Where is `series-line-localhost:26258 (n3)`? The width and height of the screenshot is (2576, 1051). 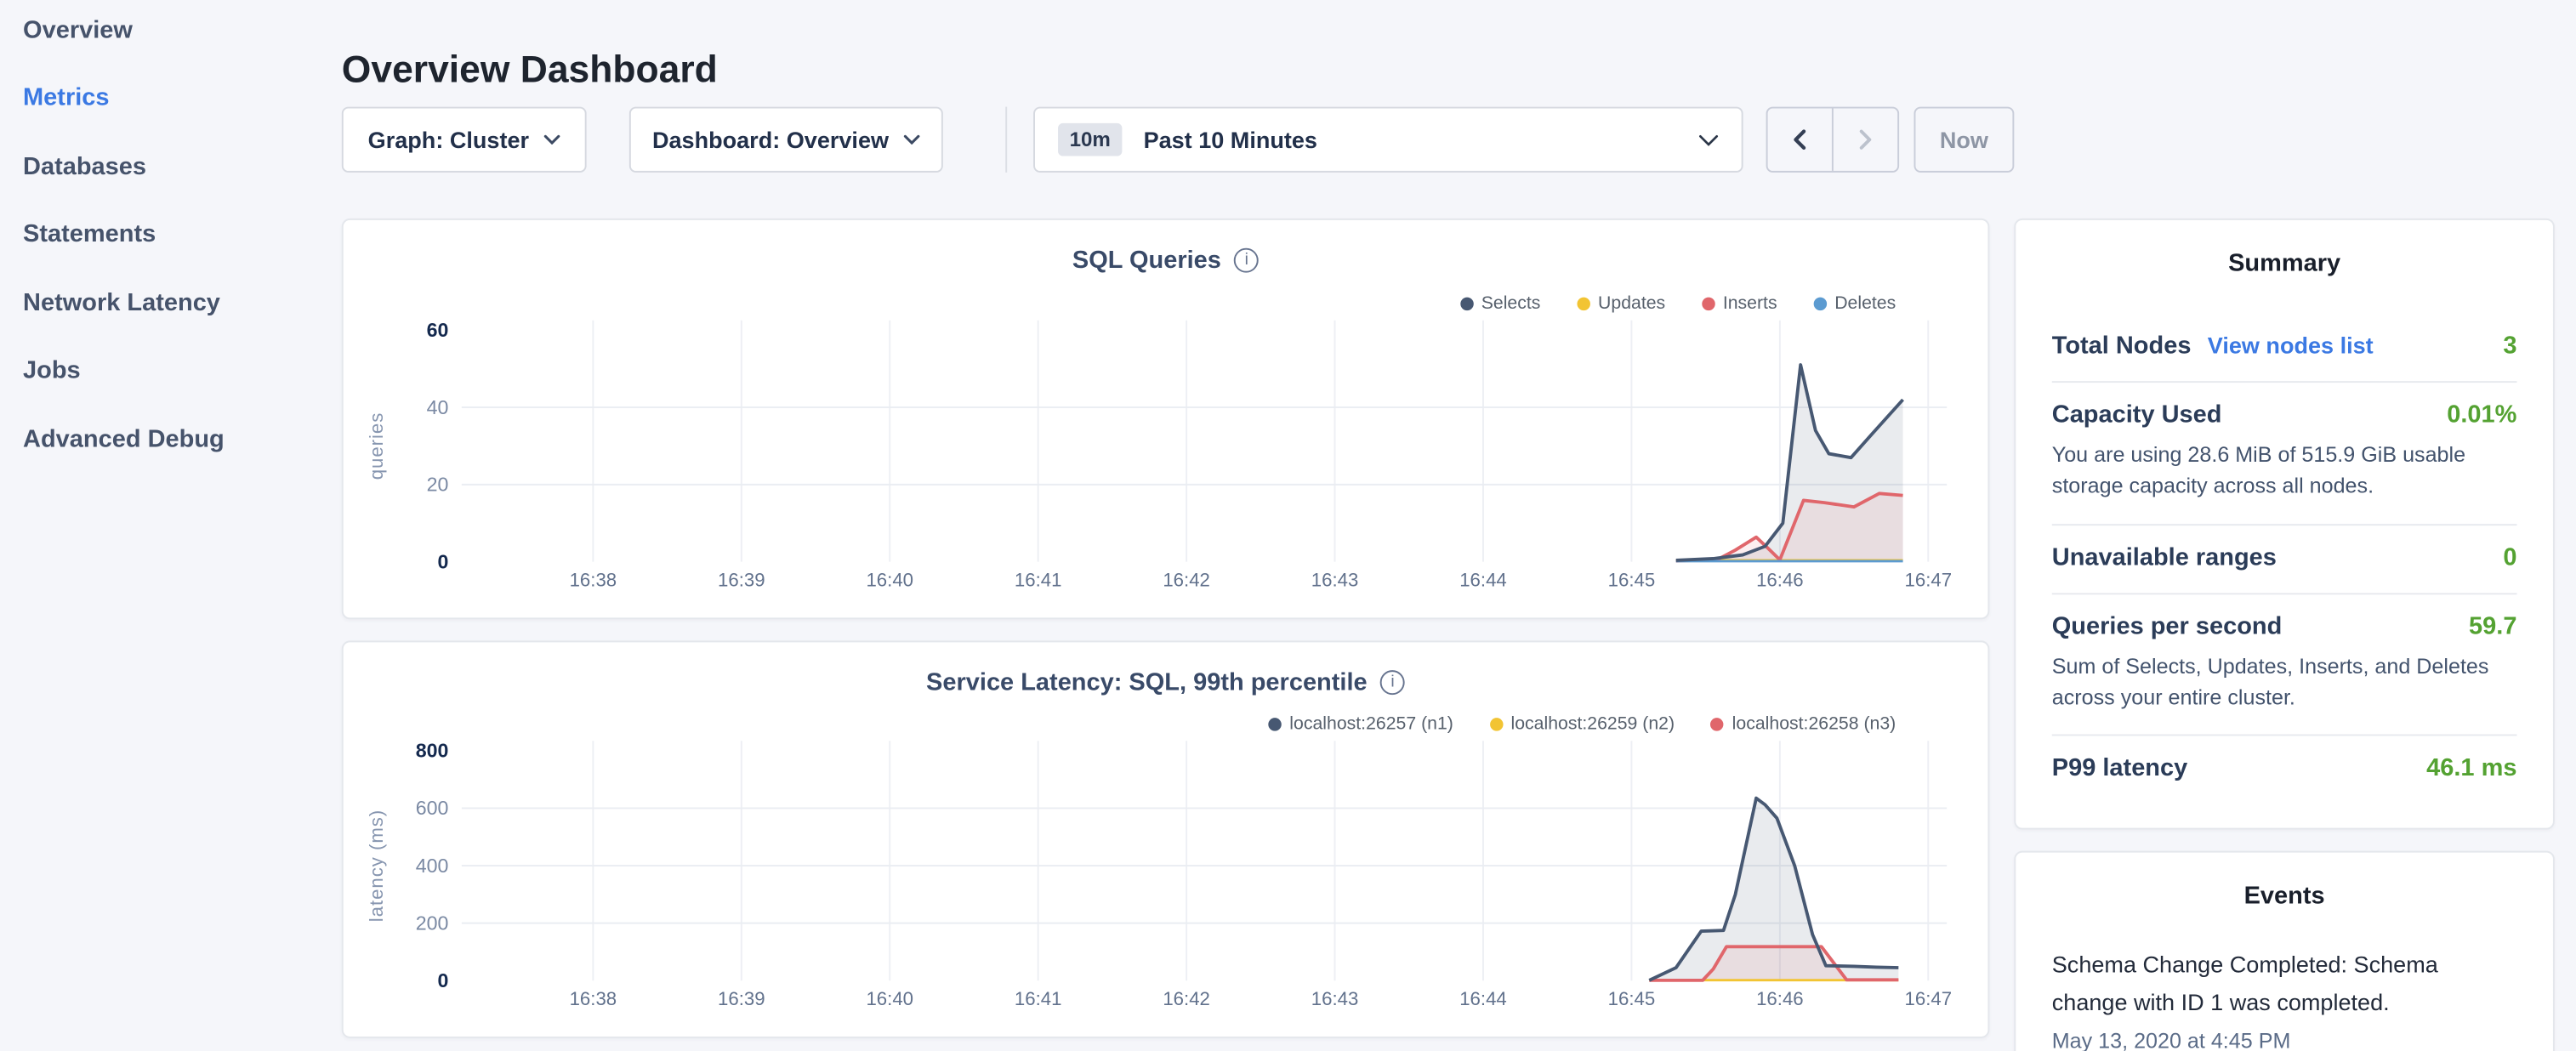
series-line-localhost:26258 (n3) is located at coordinates (1774, 963).